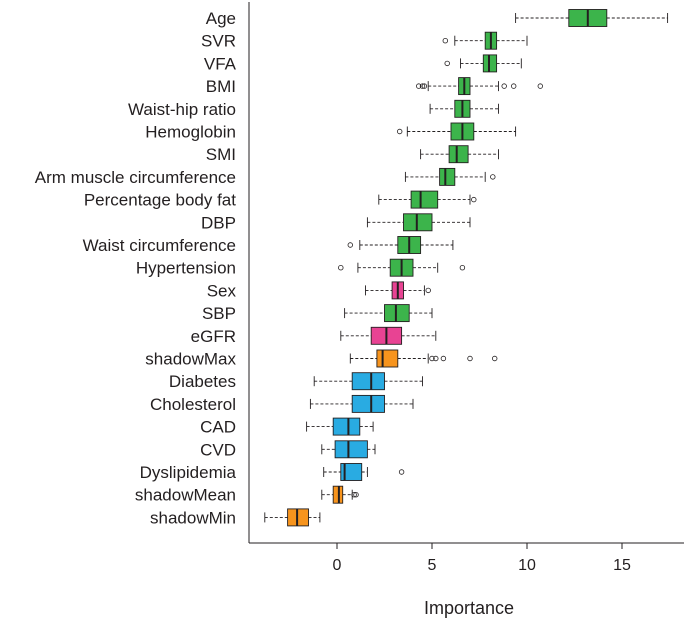 The image size is (684, 623). I want to click on category-label: shadowMax, so click(190, 359).